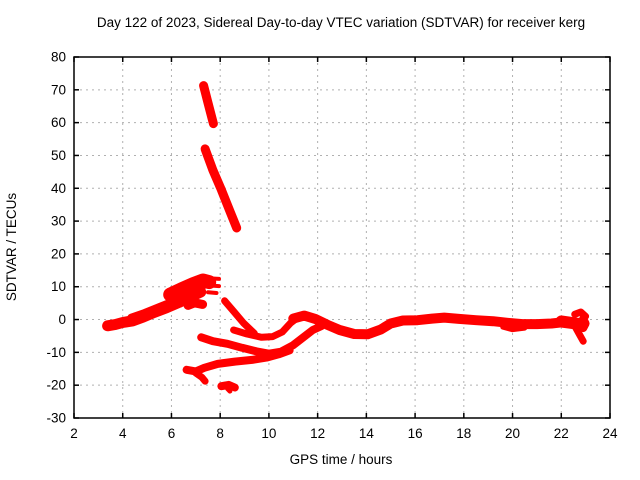 The image size is (640, 480). I want to click on x-tick-label: 18, so click(463, 433).